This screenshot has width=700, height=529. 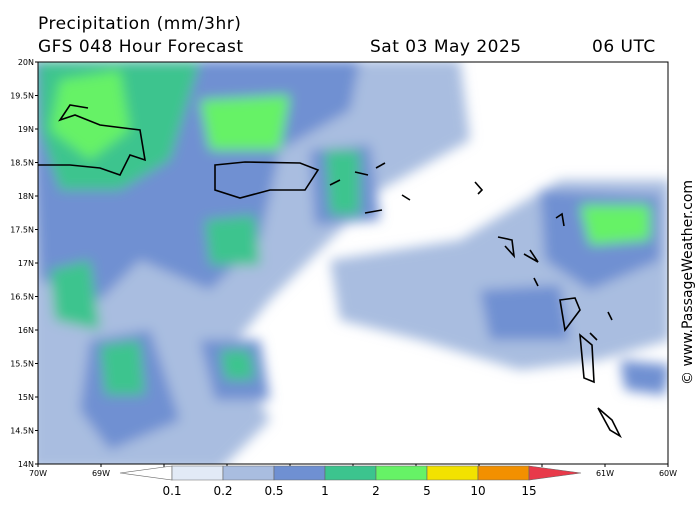 I want to click on date: Sat 03 May 2025, so click(x=446, y=47).